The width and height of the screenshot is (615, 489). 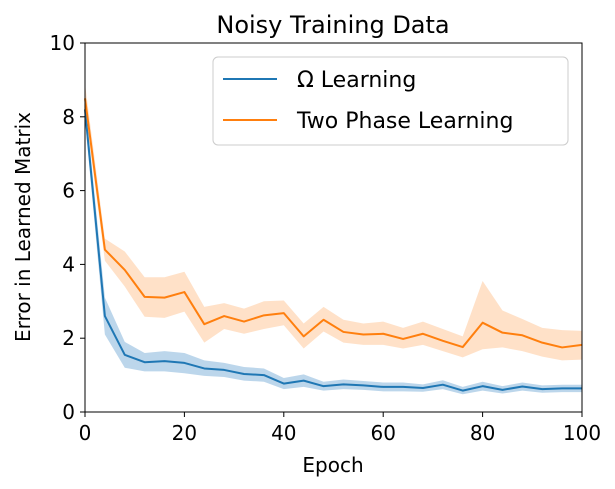 I want to click on legend-label-two-phase-learning: Two Phase Learning, so click(x=404, y=121).